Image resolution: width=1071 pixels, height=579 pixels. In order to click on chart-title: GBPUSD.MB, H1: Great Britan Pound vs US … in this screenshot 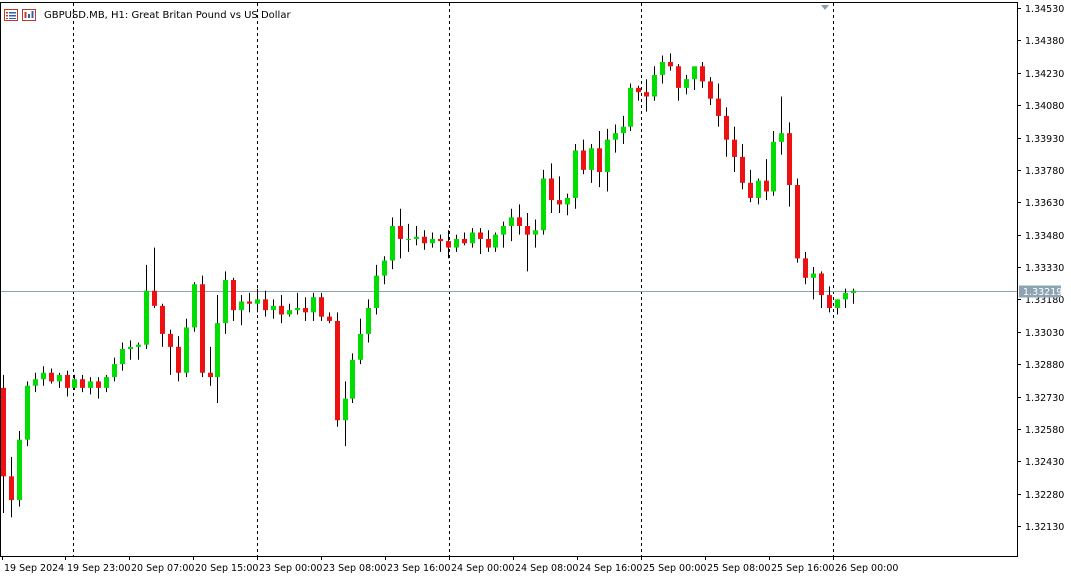, I will do `click(167, 15)`.